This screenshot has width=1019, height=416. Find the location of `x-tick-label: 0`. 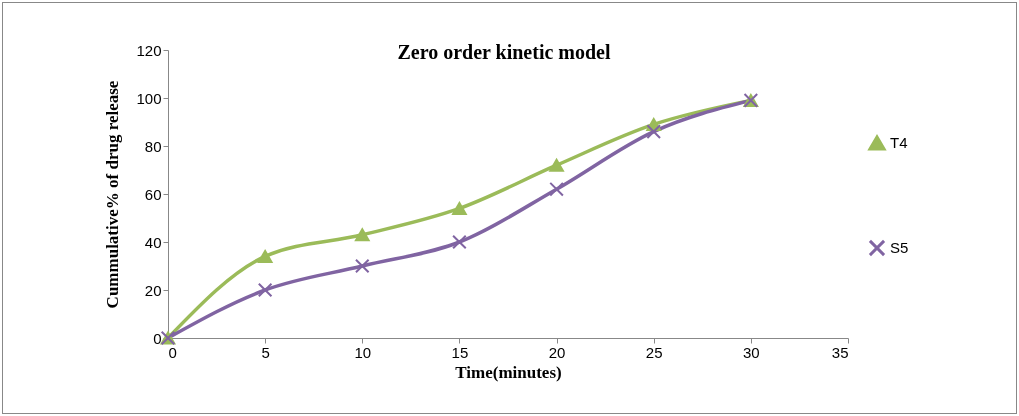

x-tick-label: 0 is located at coordinates (172, 352).